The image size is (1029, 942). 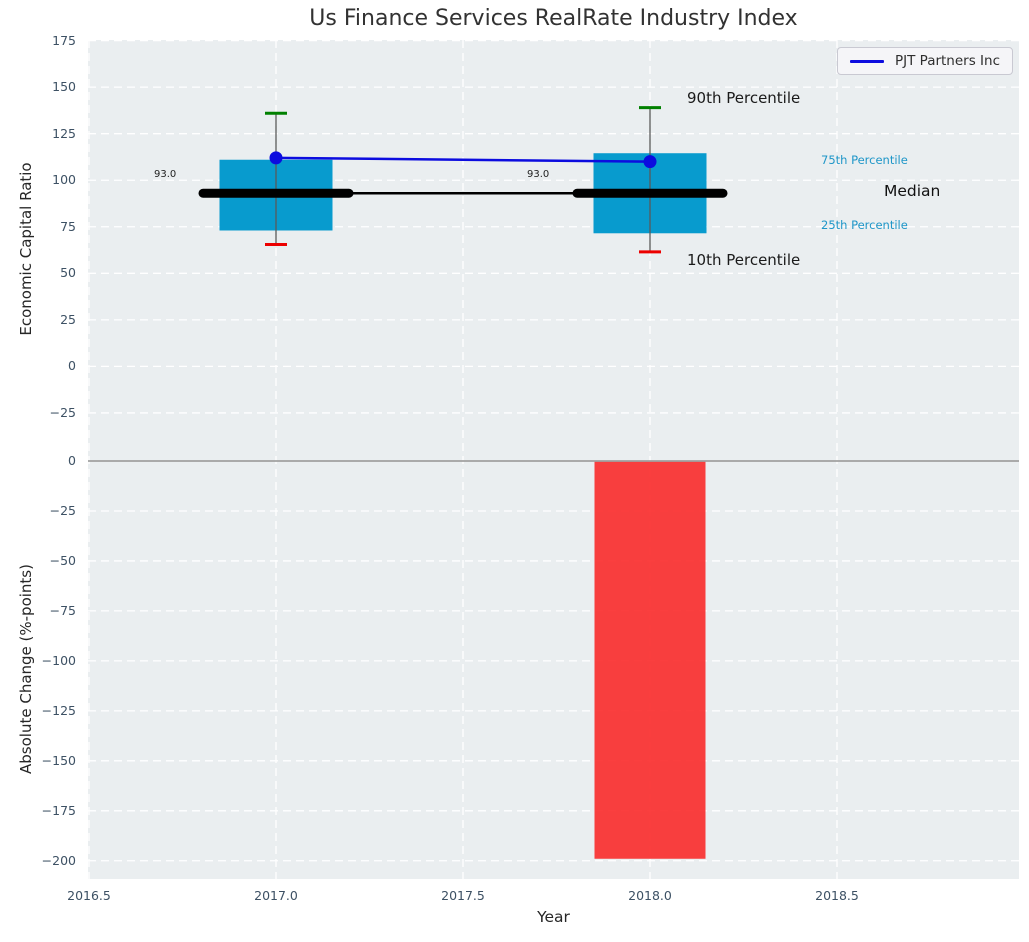 What do you see at coordinates (864, 225) in the screenshot?
I see `annotation-25th-percentile: 25th Percentile` at bounding box center [864, 225].